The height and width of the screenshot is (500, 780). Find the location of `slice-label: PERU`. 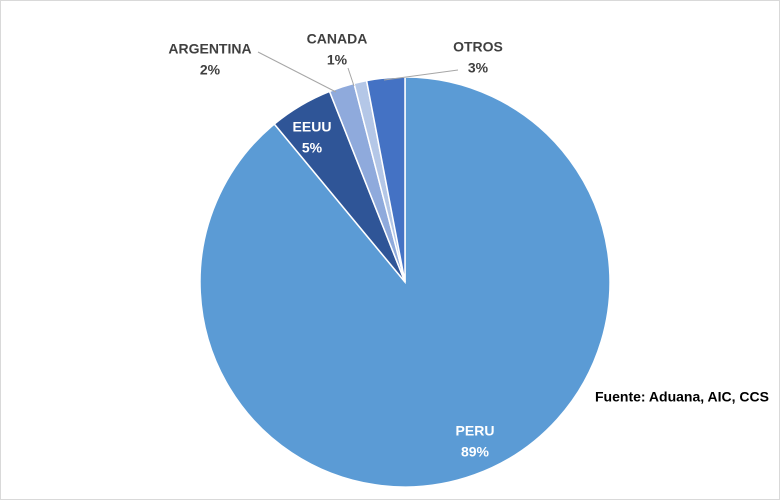

slice-label: PERU is located at coordinates (475, 431).